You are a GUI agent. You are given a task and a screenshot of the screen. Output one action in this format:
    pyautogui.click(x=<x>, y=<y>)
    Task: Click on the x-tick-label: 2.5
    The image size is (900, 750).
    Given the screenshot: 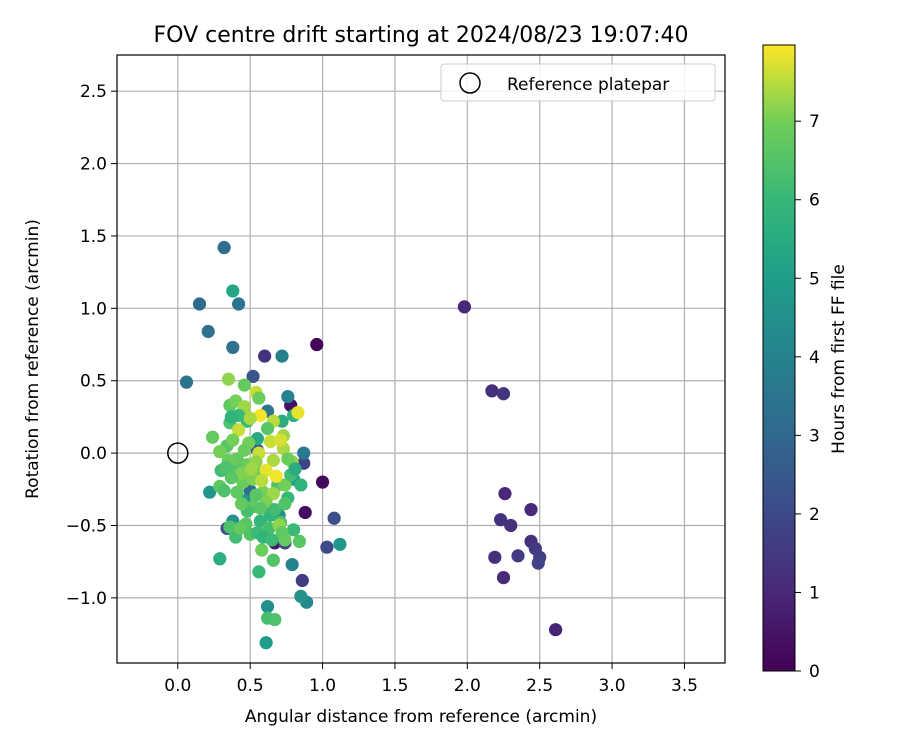 What is the action you would take?
    pyautogui.click(x=539, y=686)
    